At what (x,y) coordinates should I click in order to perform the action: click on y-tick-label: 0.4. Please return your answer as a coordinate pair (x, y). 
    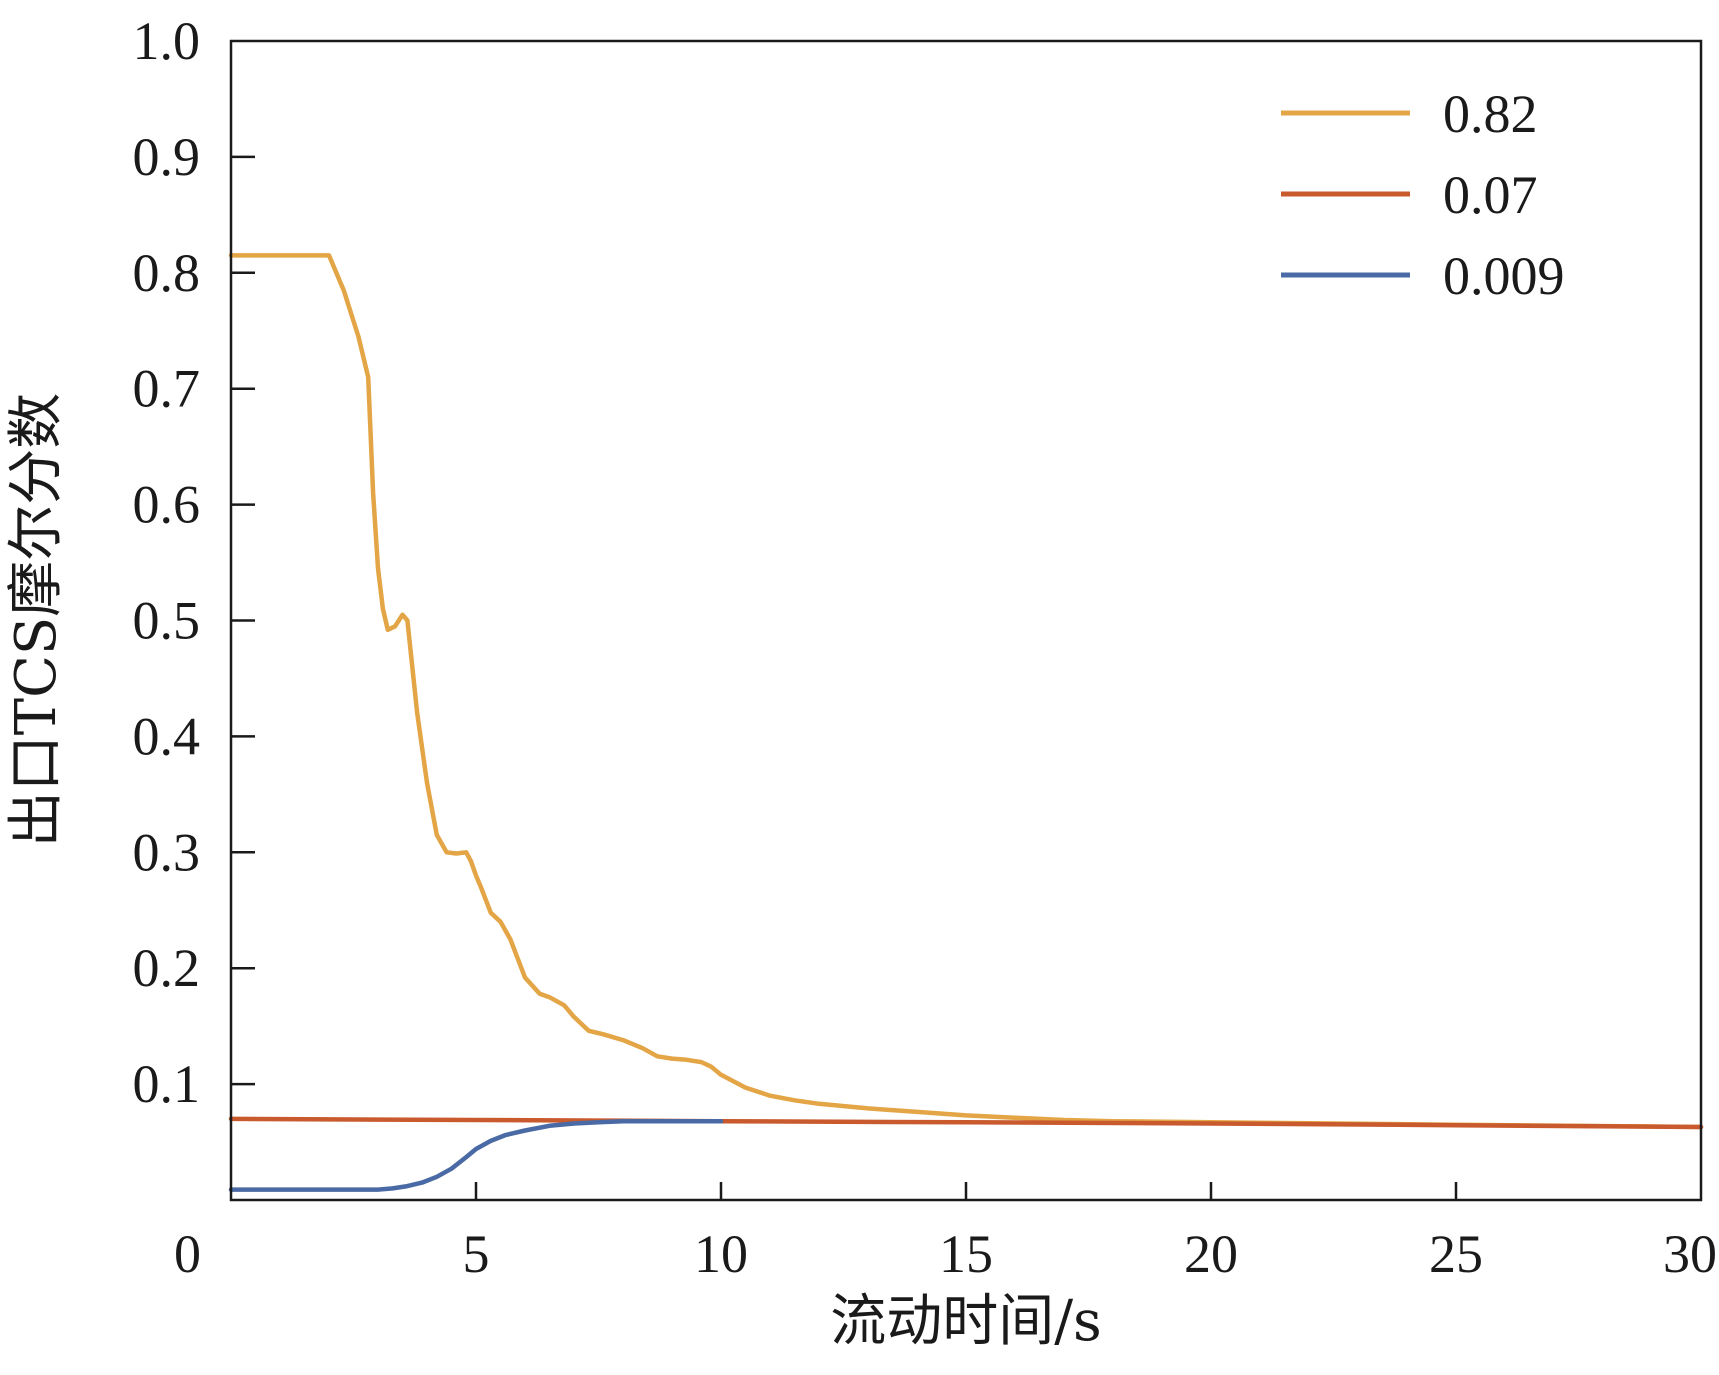
    Looking at the image, I should click on (167, 736).